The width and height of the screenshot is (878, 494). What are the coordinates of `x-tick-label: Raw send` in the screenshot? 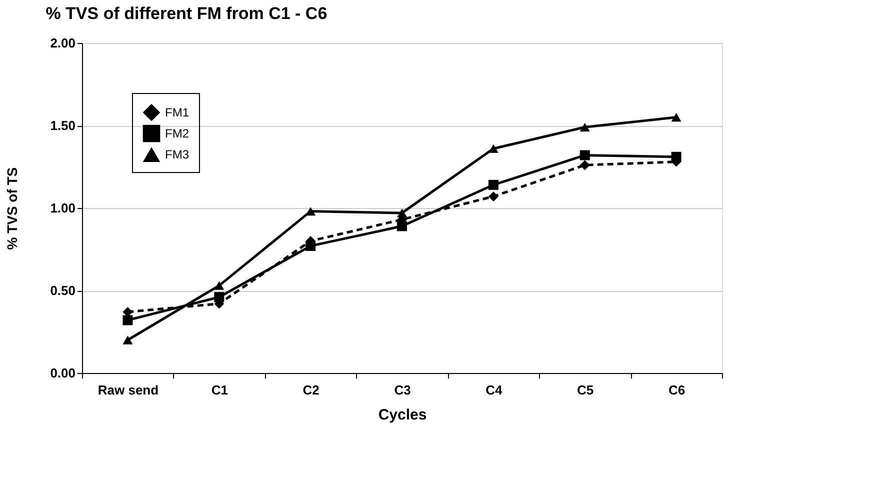 It's located at (128, 390).